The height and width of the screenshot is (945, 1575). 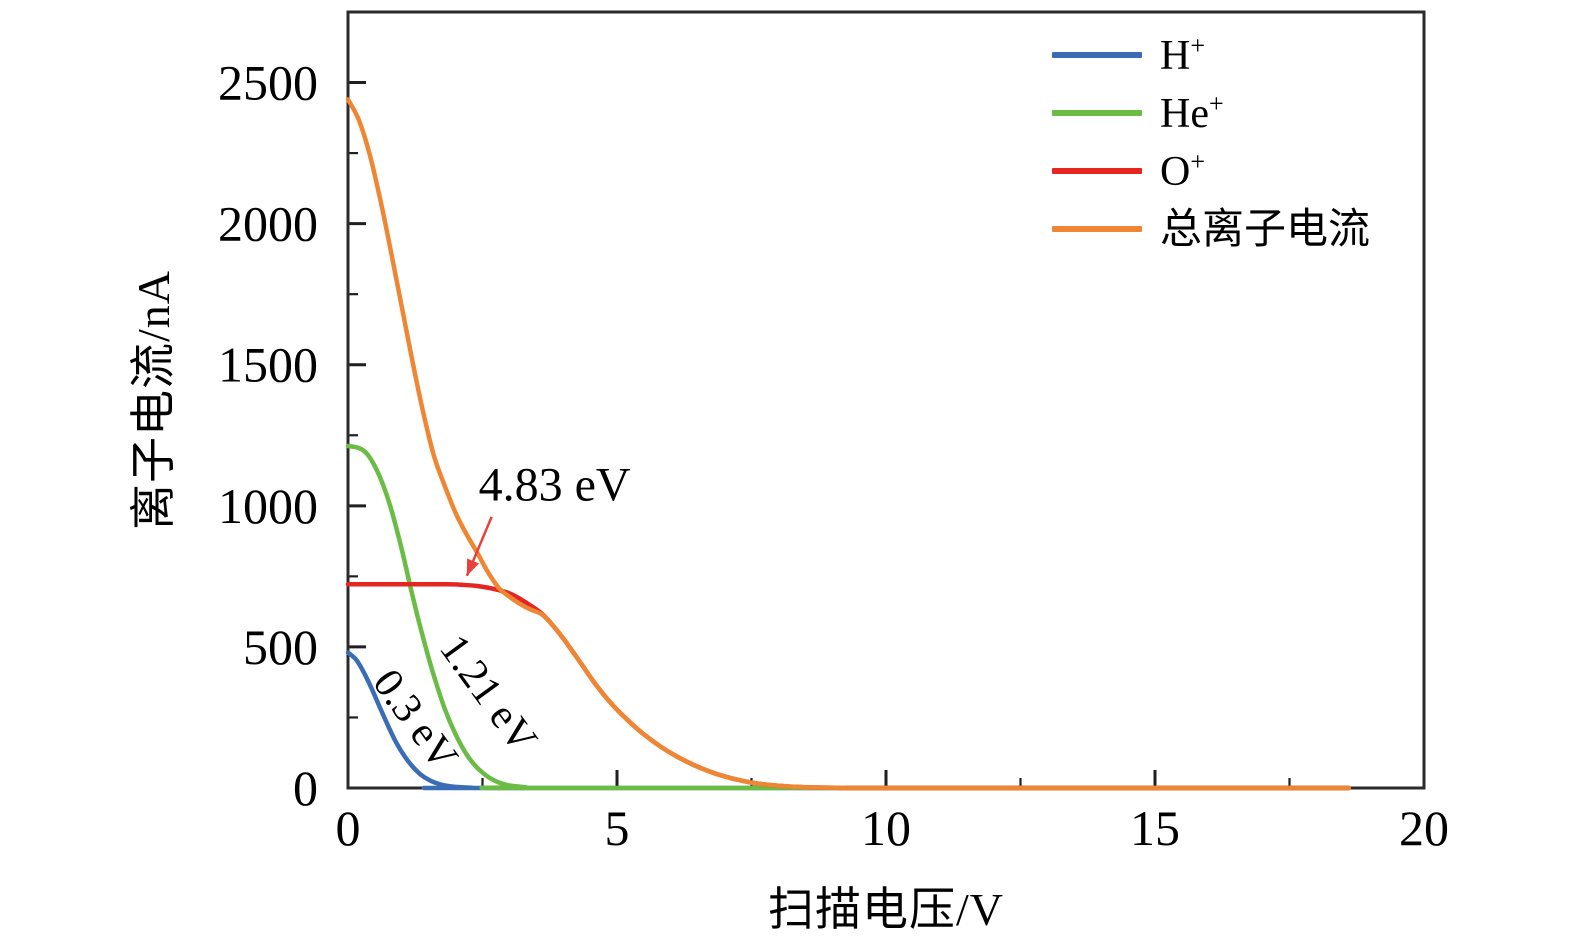 I want to click on x-tick-label: 15, so click(x=1155, y=828).